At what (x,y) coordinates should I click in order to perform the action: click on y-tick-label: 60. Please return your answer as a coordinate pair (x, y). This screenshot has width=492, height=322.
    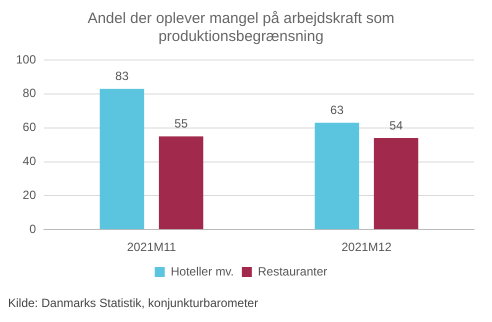
    Looking at the image, I should click on (29, 127).